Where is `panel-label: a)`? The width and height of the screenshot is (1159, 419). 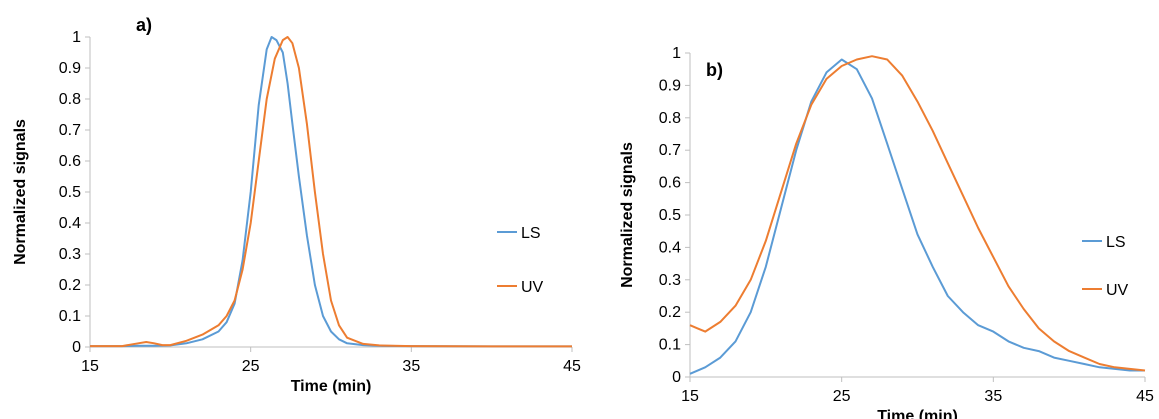
panel-label: a) is located at coordinates (144, 25).